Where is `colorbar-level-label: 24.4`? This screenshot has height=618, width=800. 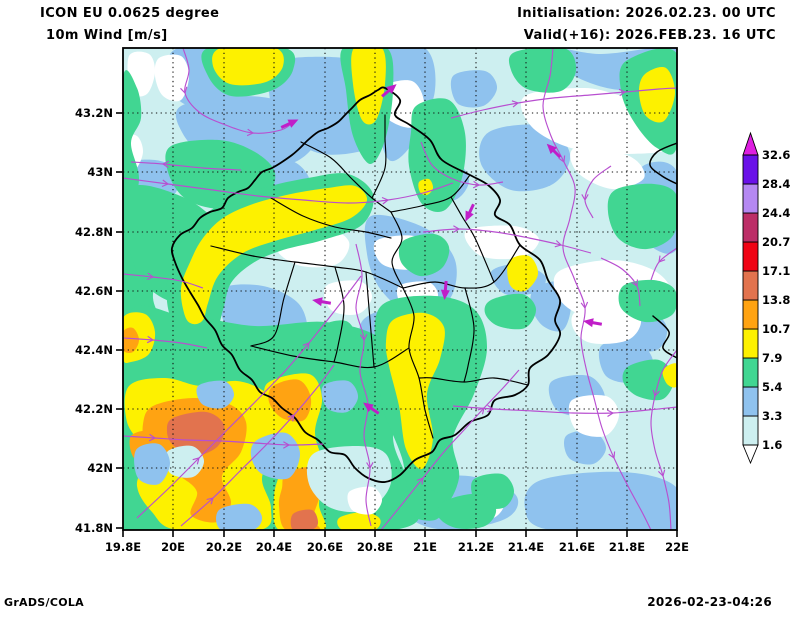
colorbar-level-label: 24.4 is located at coordinates (776, 213).